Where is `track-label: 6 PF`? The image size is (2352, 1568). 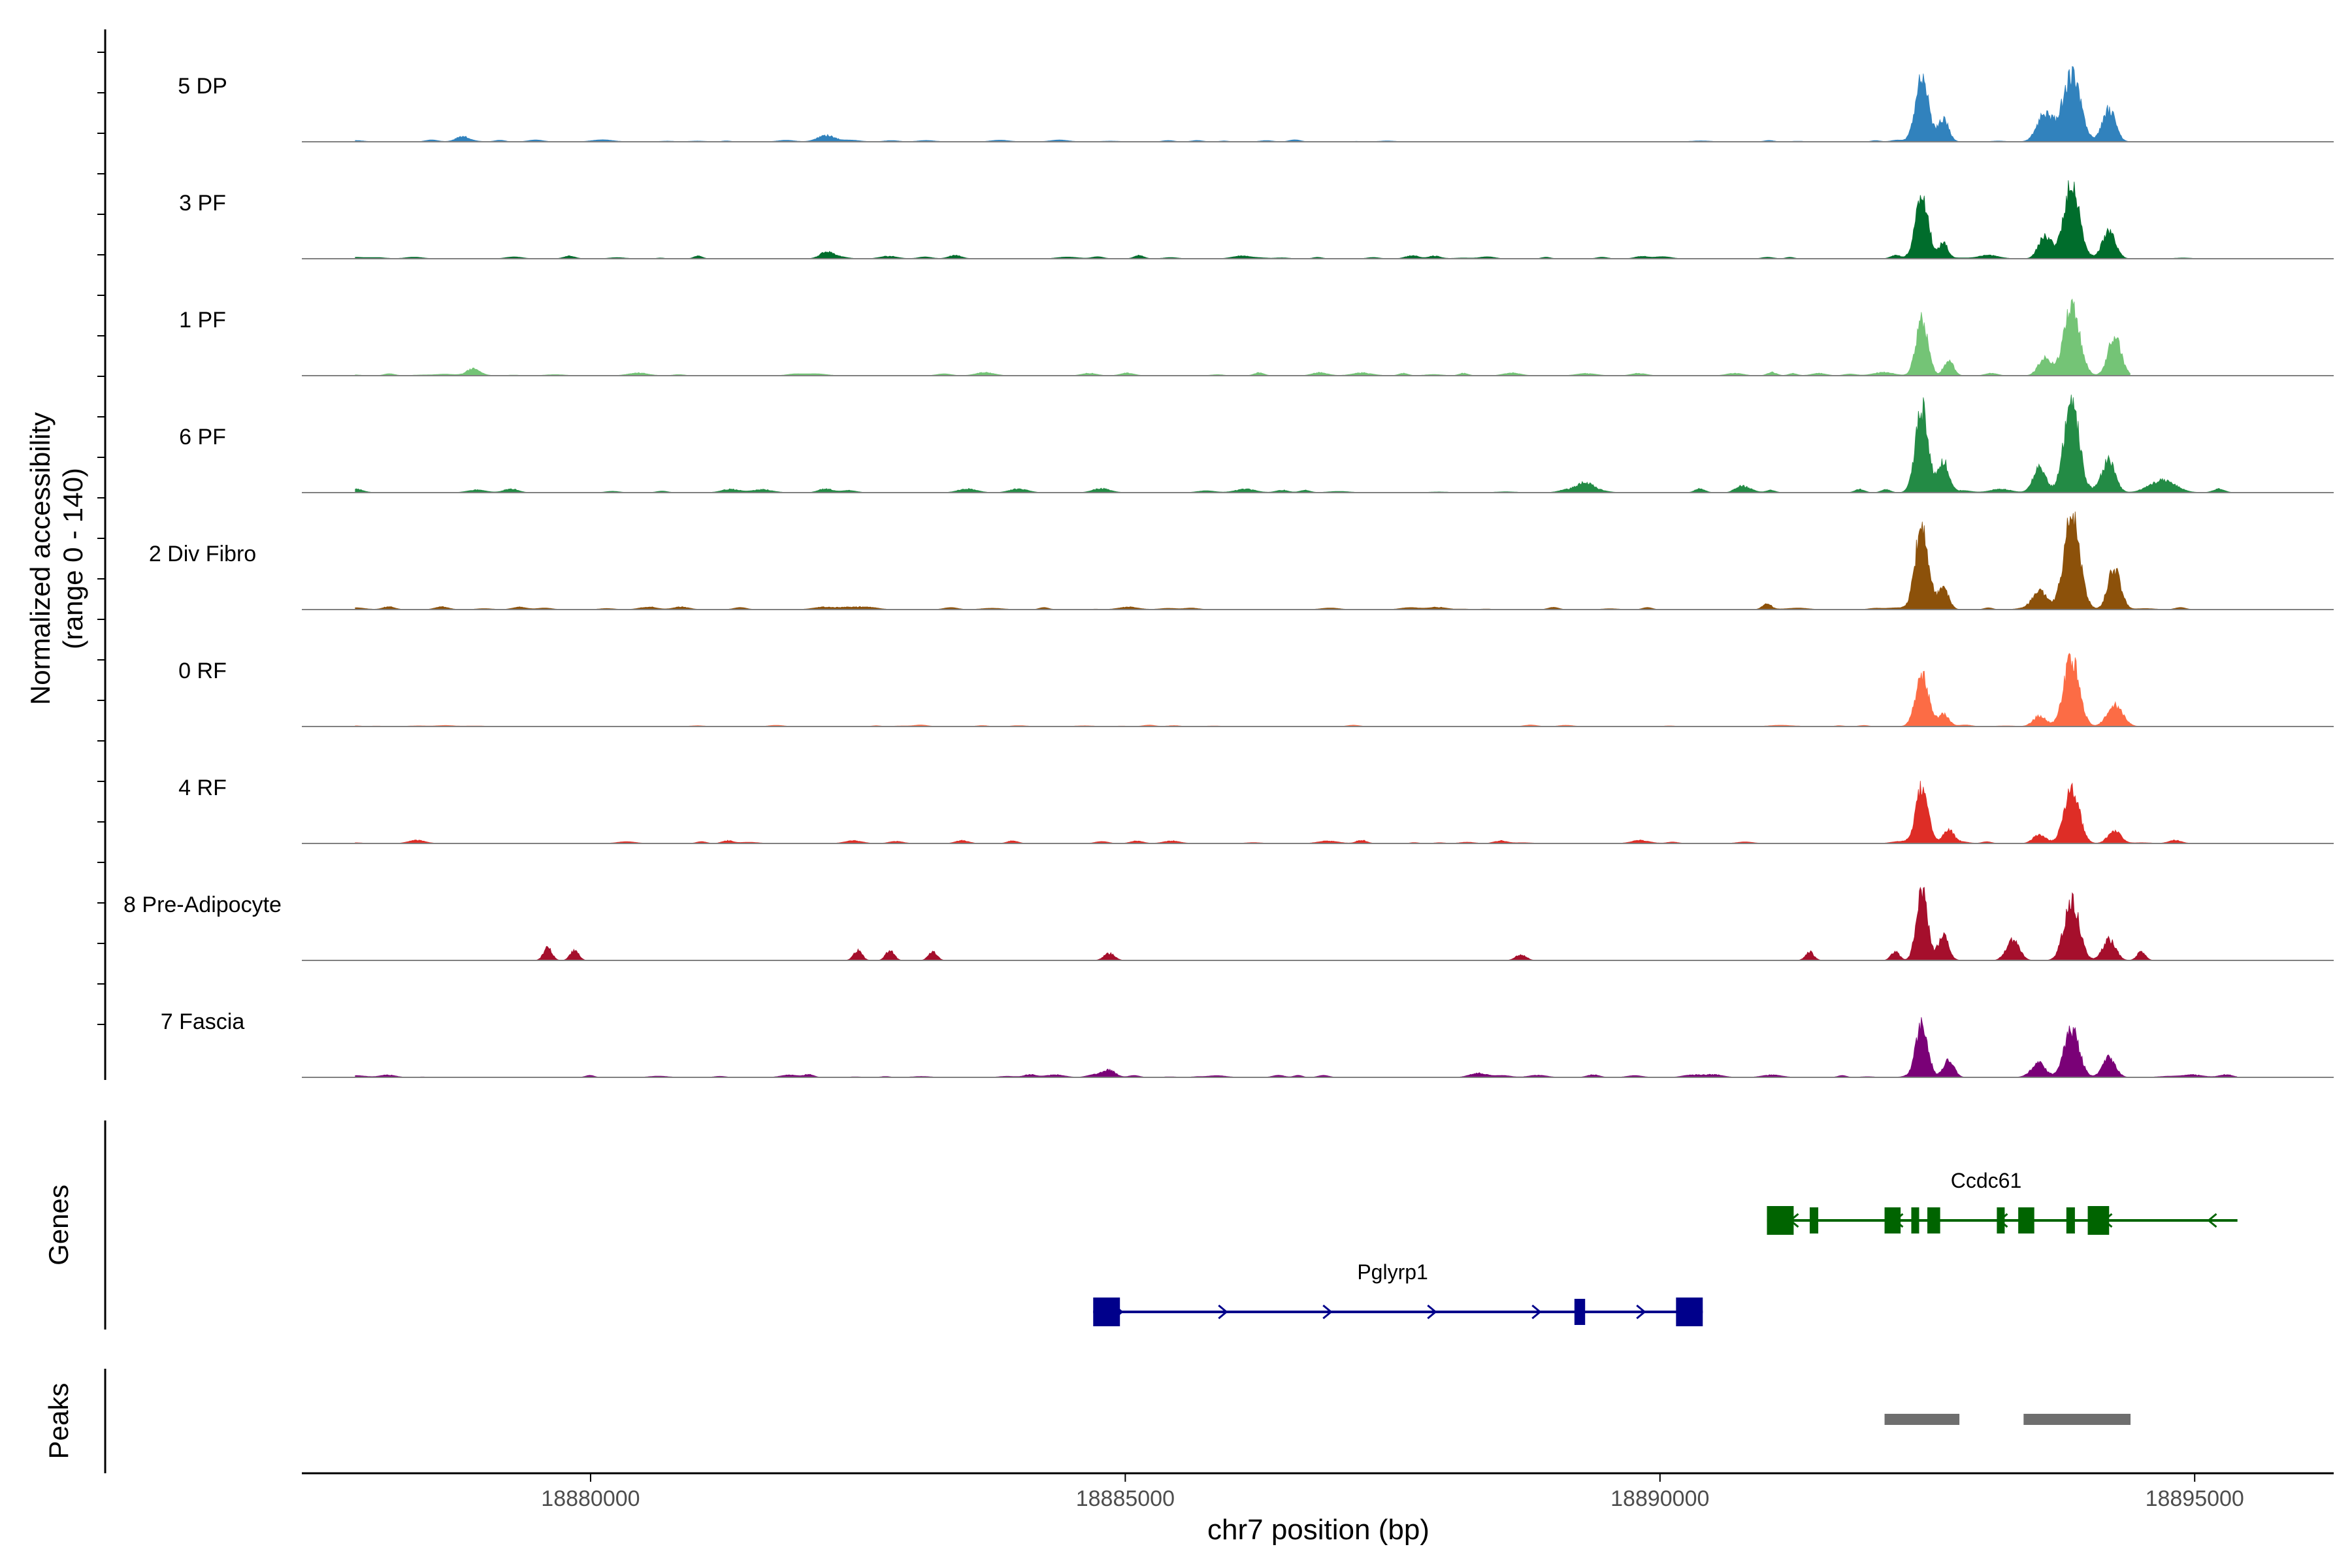
track-label: 6 PF is located at coordinates (202, 437).